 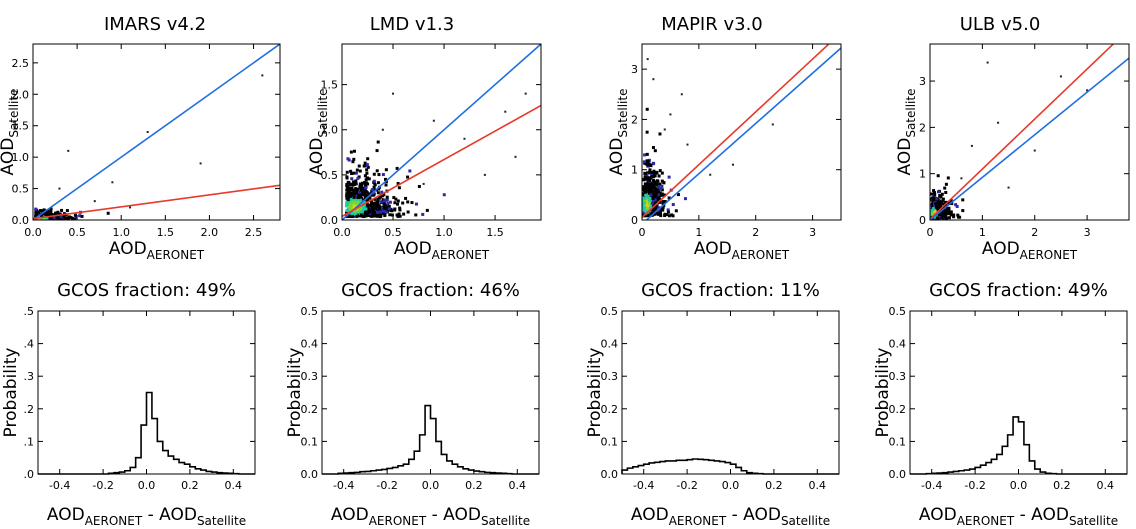 I want to click on x-tick-label: 2.5, so click(x=254, y=232).